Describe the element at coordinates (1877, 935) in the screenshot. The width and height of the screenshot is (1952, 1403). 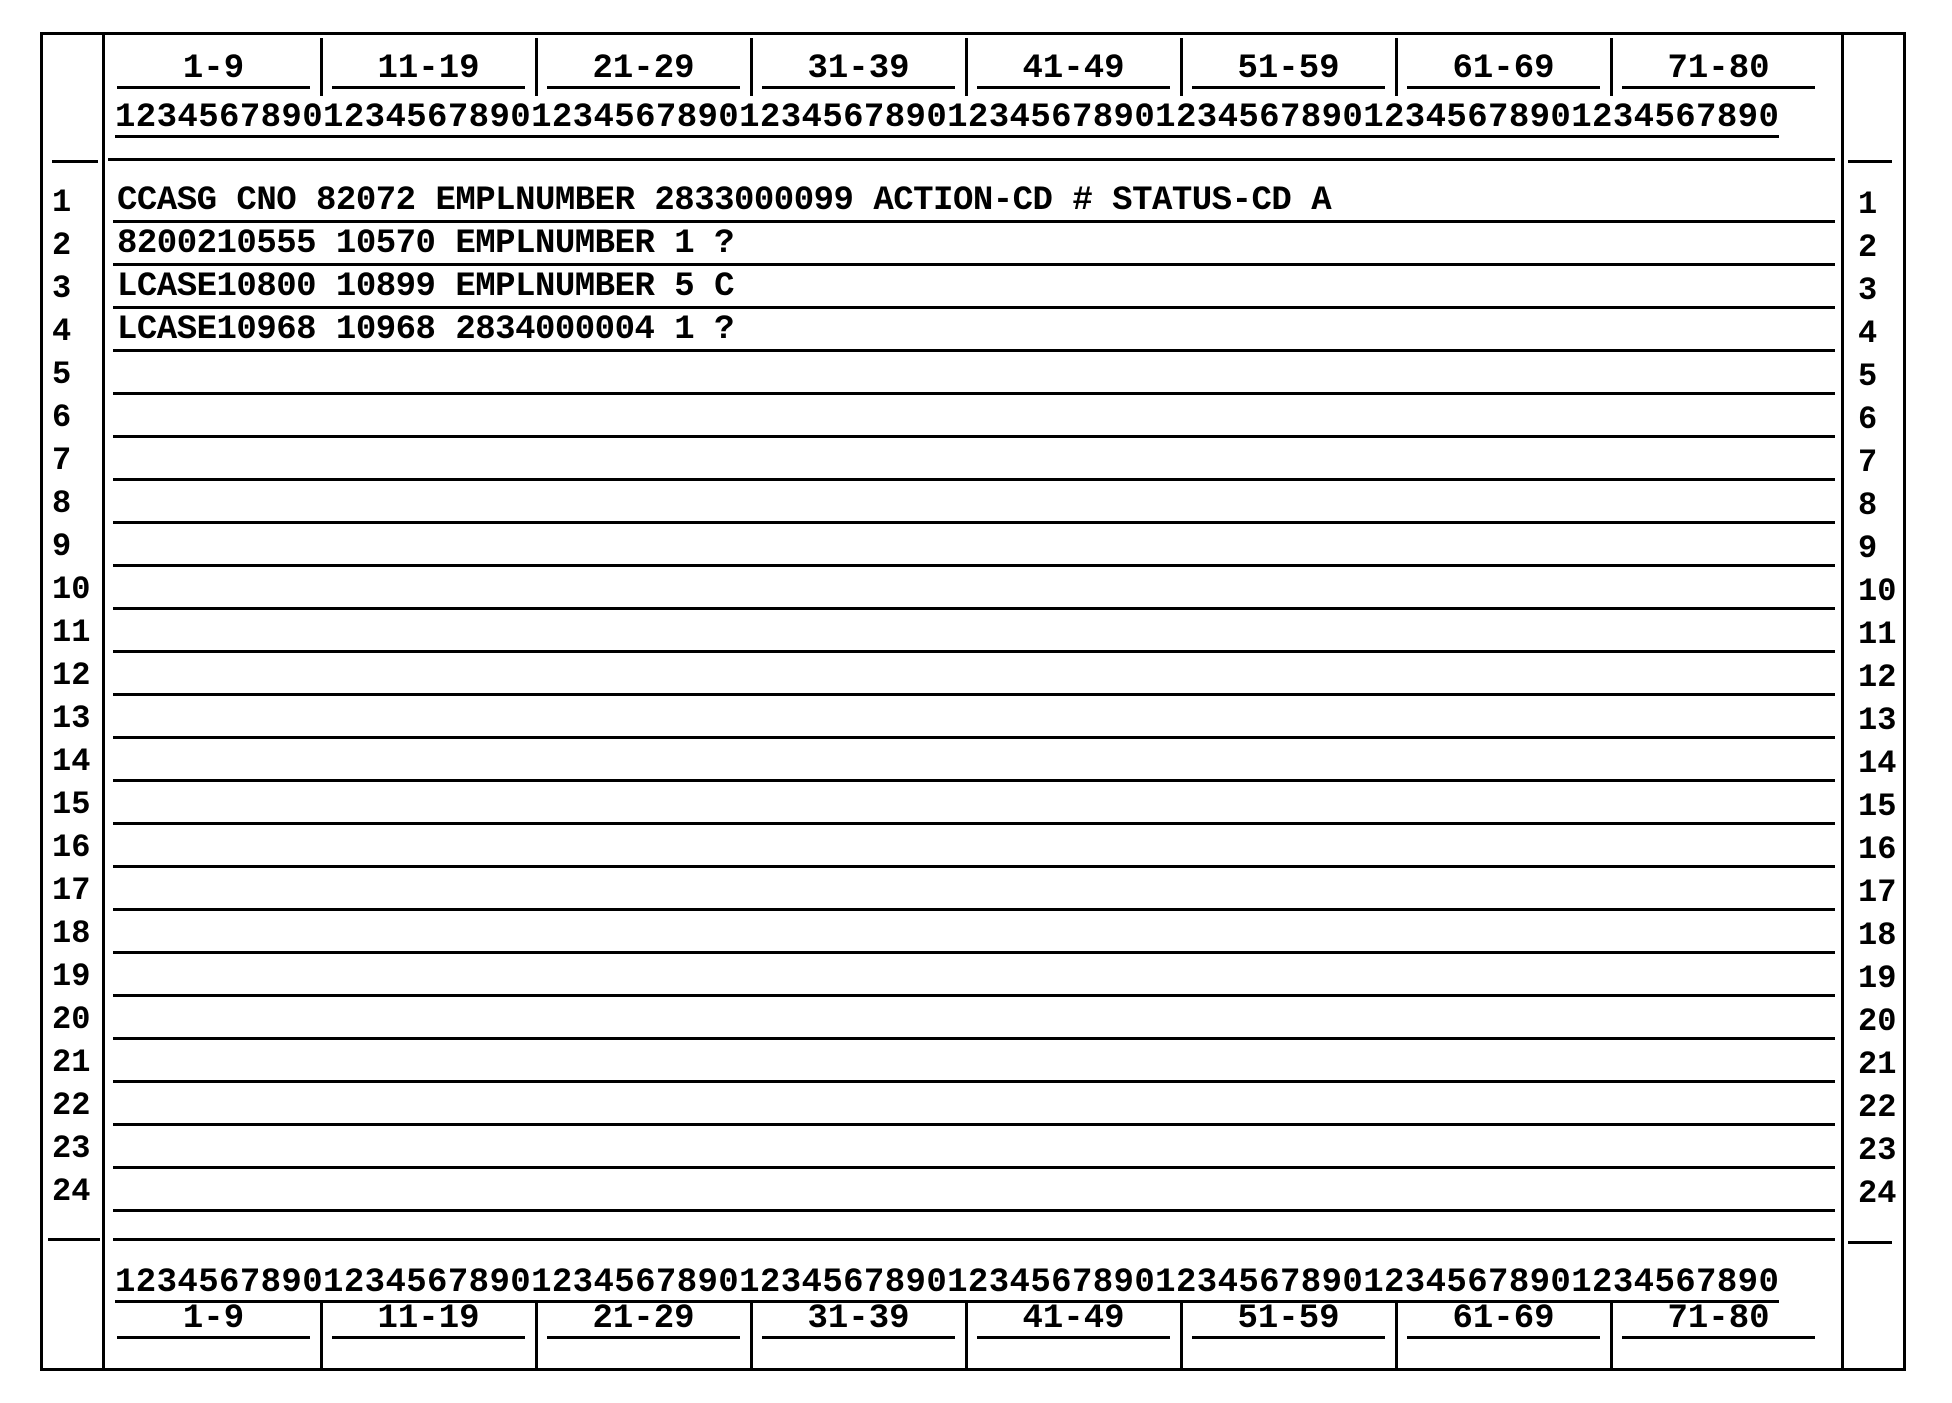
I see `row-number-right: 18` at that location.